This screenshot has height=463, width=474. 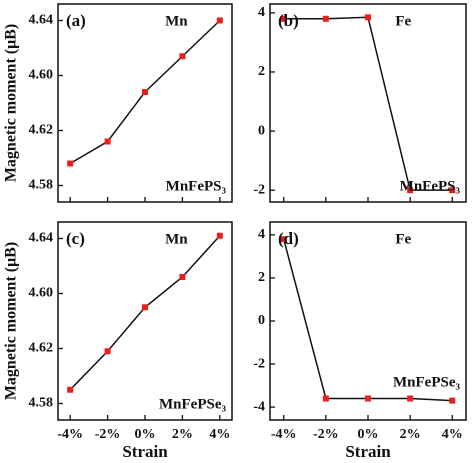 I want to click on panel-label: (c), so click(x=75, y=238).